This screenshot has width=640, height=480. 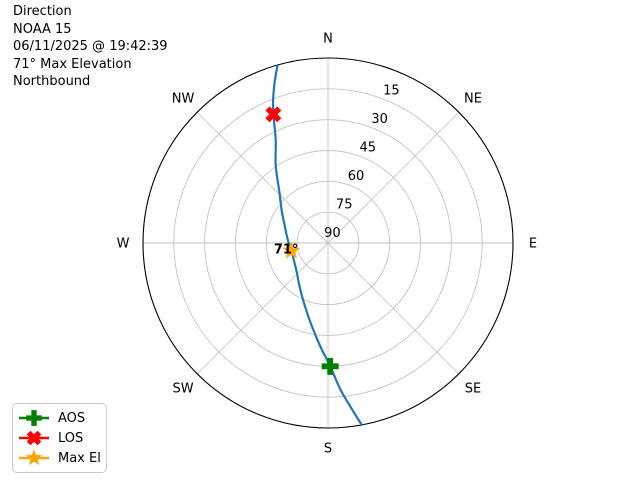 I want to click on los-legend-icon, so click(x=34, y=438).